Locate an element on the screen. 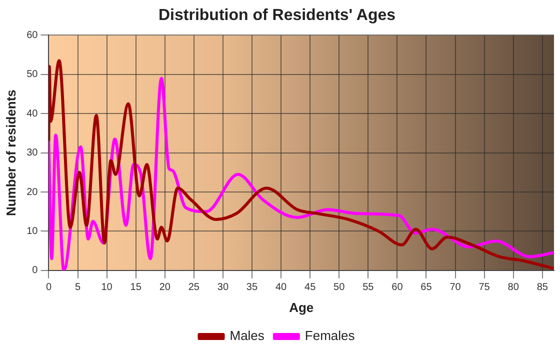  x-tick-label: 15 is located at coordinates (136, 288).